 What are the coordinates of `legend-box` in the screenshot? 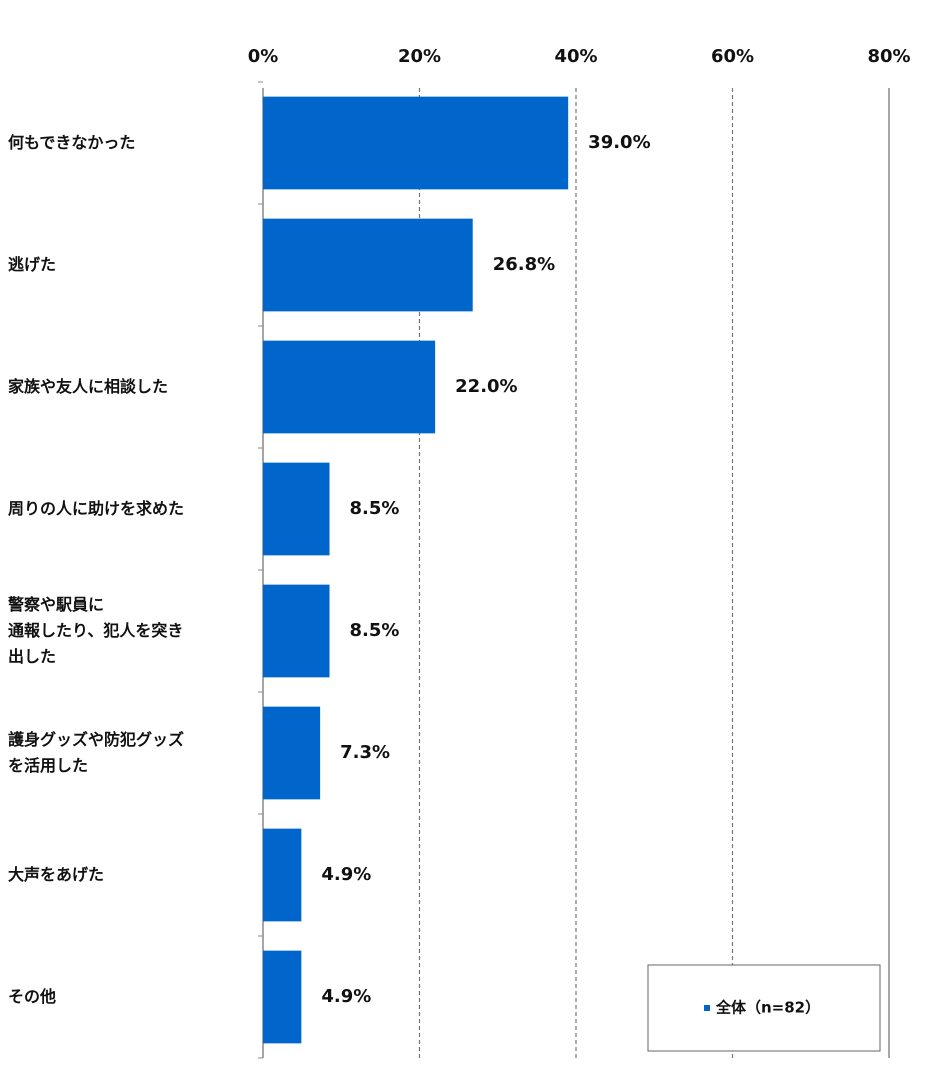 It's located at (764, 1008).